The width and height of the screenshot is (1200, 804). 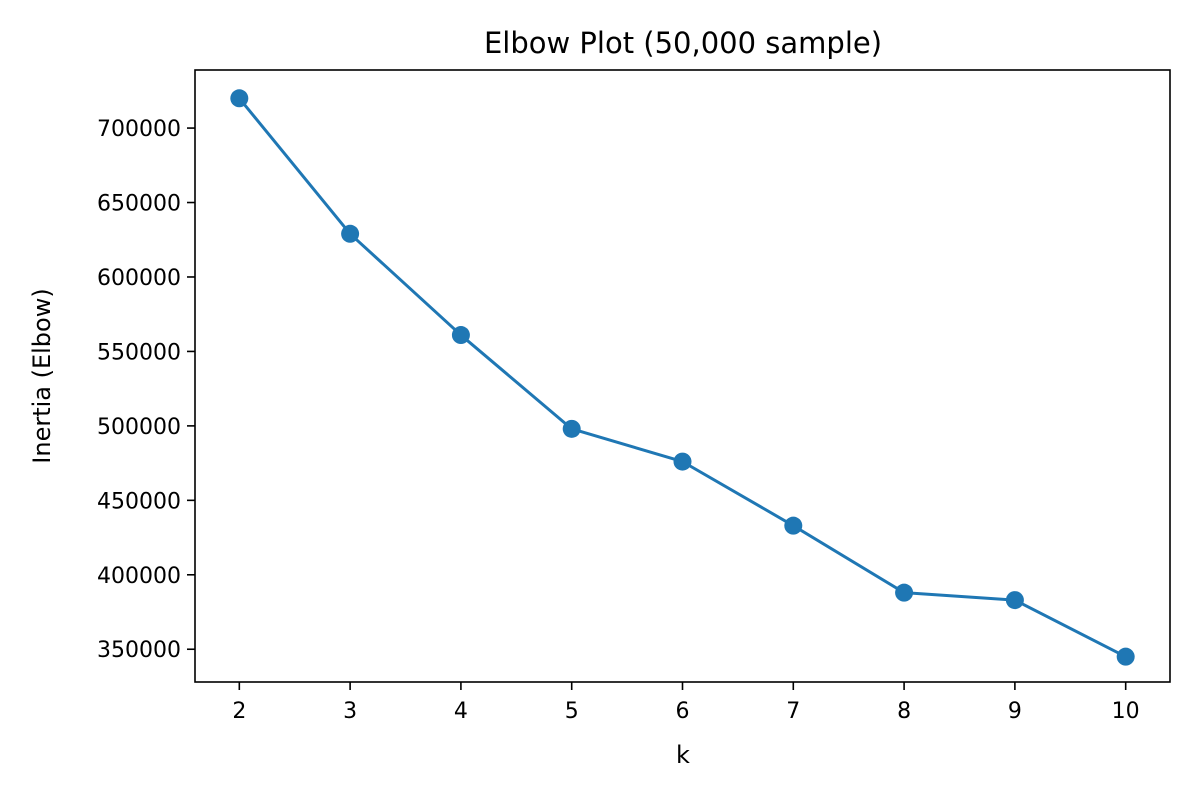 What do you see at coordinates (139, 352) in the screenshot?
I see `y-tick-label: 550000` at bounding box center [139, 352].